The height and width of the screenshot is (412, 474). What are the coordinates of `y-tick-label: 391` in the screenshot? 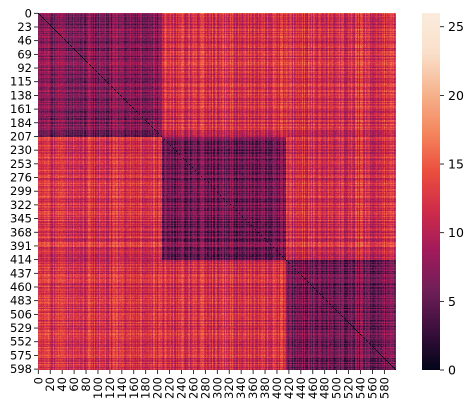 It's located at (21, 246).